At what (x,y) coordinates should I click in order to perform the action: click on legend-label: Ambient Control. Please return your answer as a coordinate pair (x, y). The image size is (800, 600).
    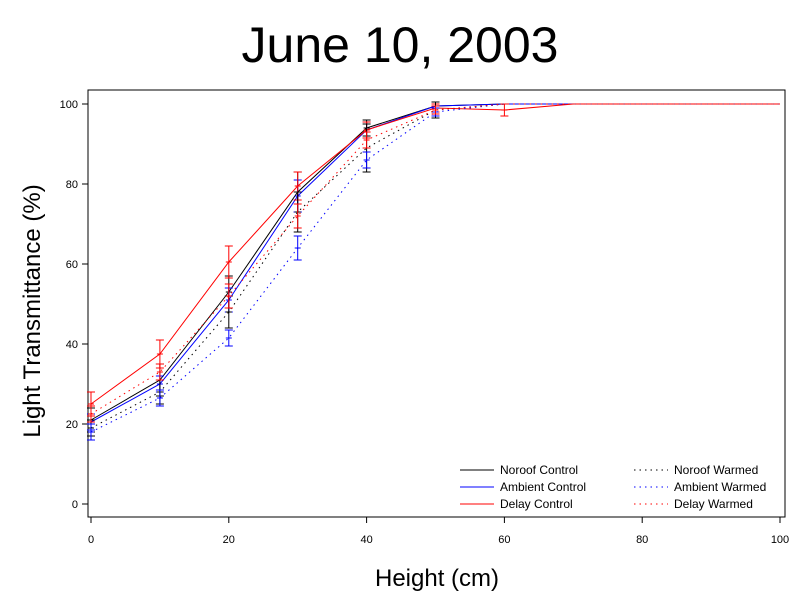
    Looking at the image, I should click on (543, 487).